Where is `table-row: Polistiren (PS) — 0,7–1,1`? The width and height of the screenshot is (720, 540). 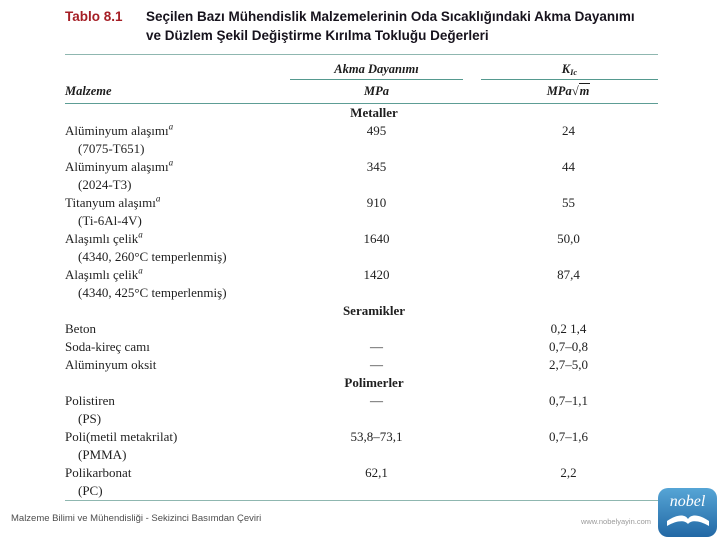 table-row: Polistiren (PS) — 0,7–1,1 is located at coordinates (361, 410).